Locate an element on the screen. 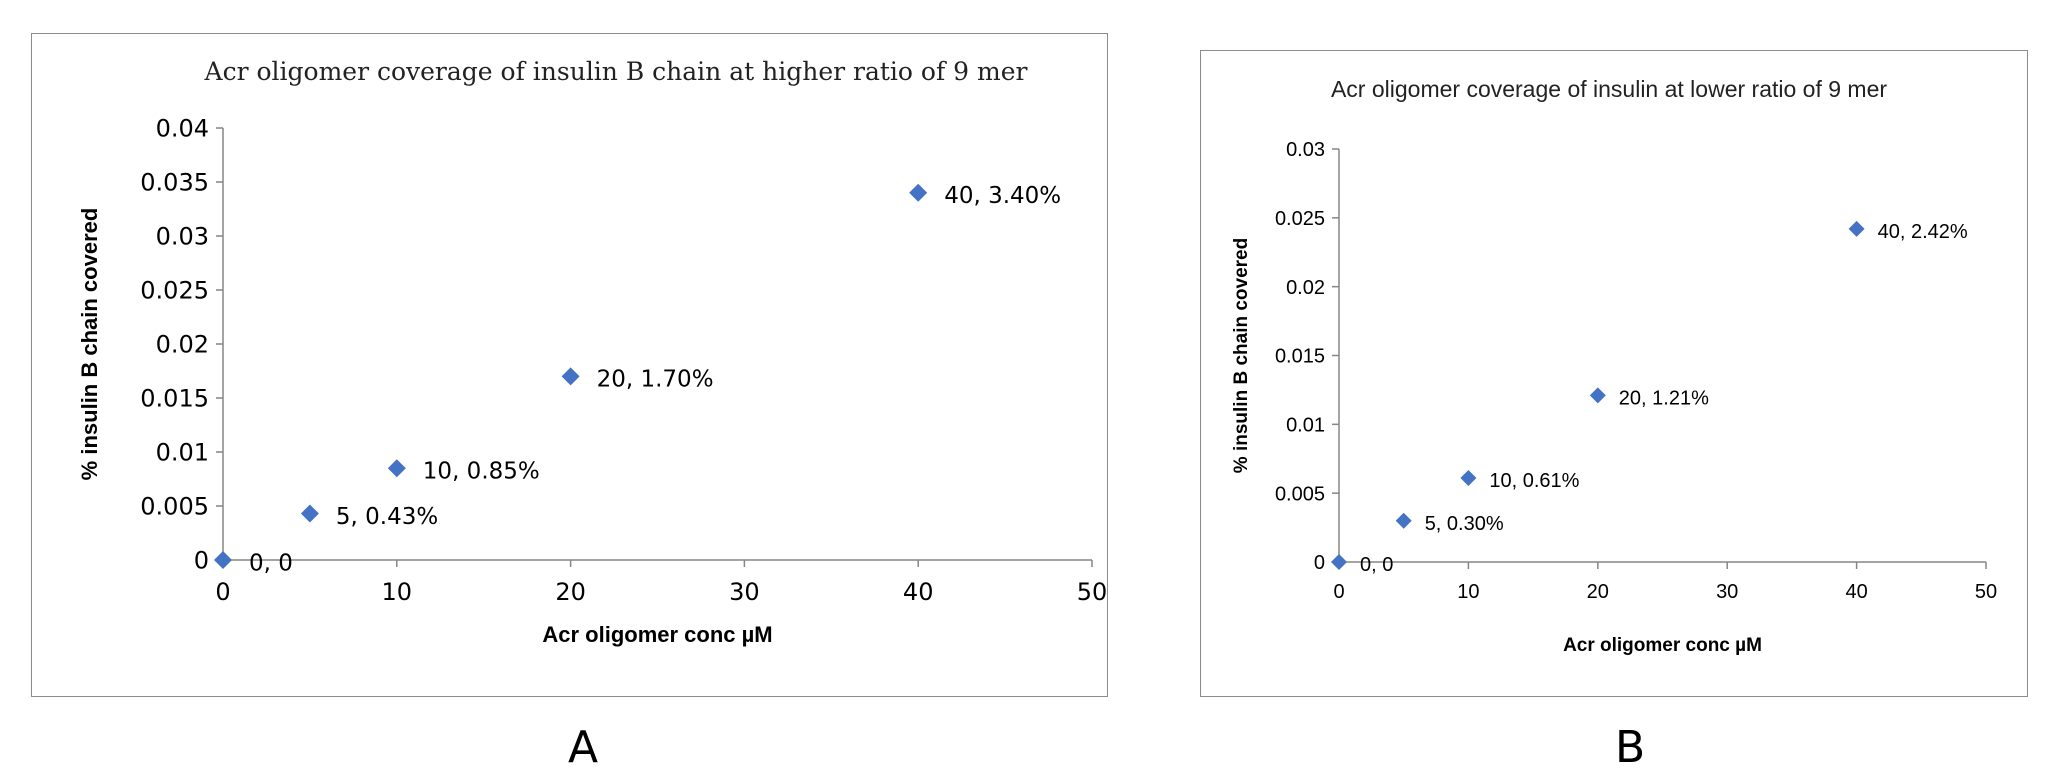  chart-b-data-label: 5, 0.30% is located at coordinates (1464, 524).